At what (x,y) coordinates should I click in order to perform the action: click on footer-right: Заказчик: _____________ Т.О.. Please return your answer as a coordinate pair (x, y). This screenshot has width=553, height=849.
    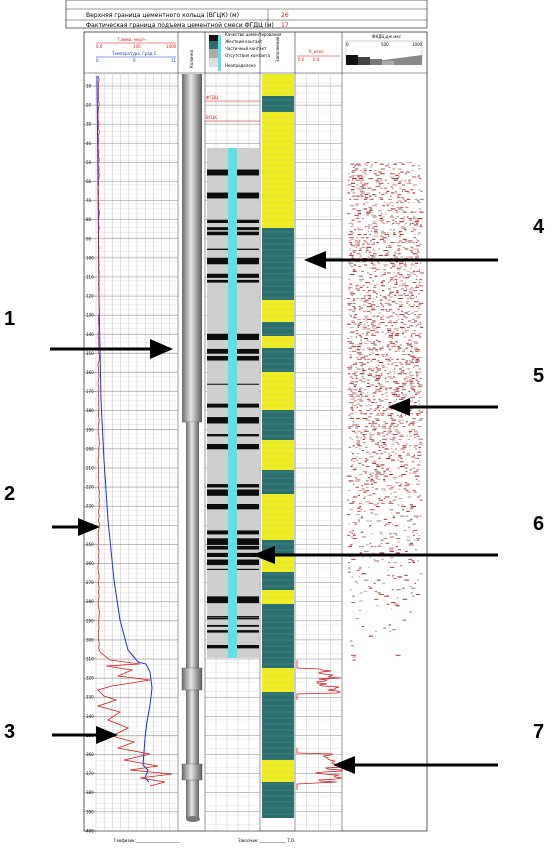
    Looking at the image, I should click on (266, 840).